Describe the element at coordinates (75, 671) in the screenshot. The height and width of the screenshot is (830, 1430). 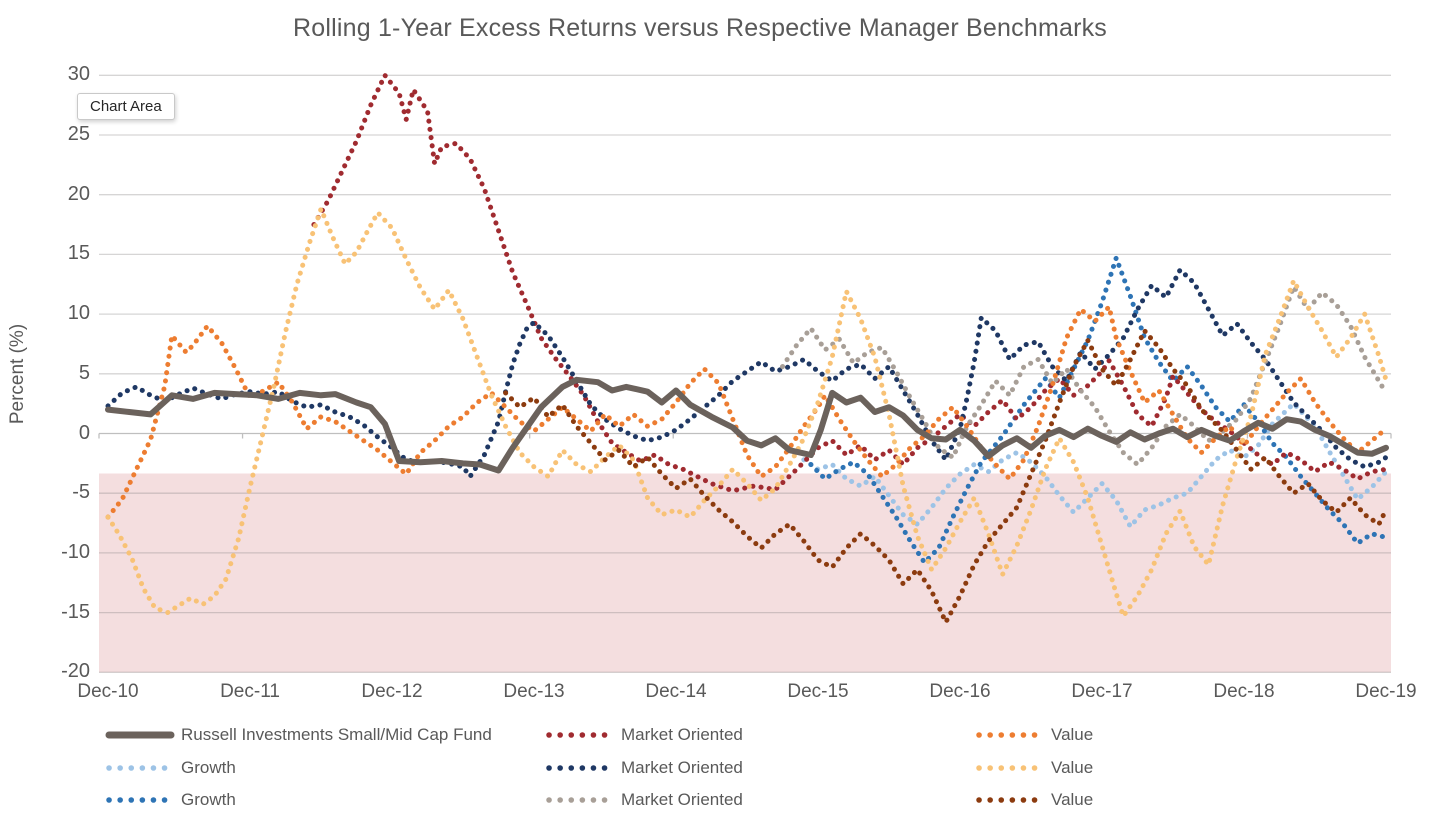
I see `y-axis-tick-label: -20` at that location.